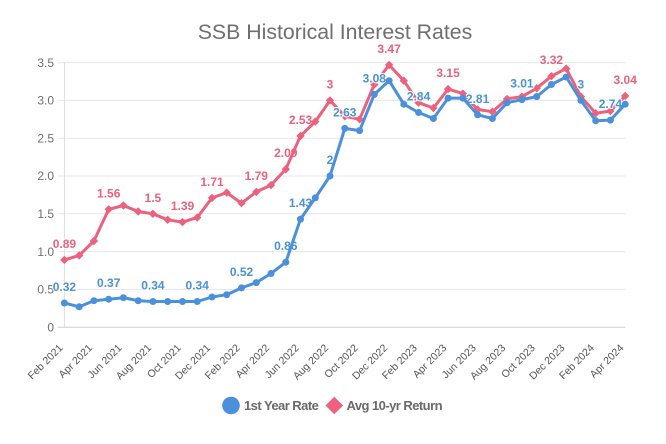 This screenshot has height=444, width=666. What do you see at coordinates (375, 78) in the screenshot?
I see `svg-text: 3.08` at bounding box center [375, 78].